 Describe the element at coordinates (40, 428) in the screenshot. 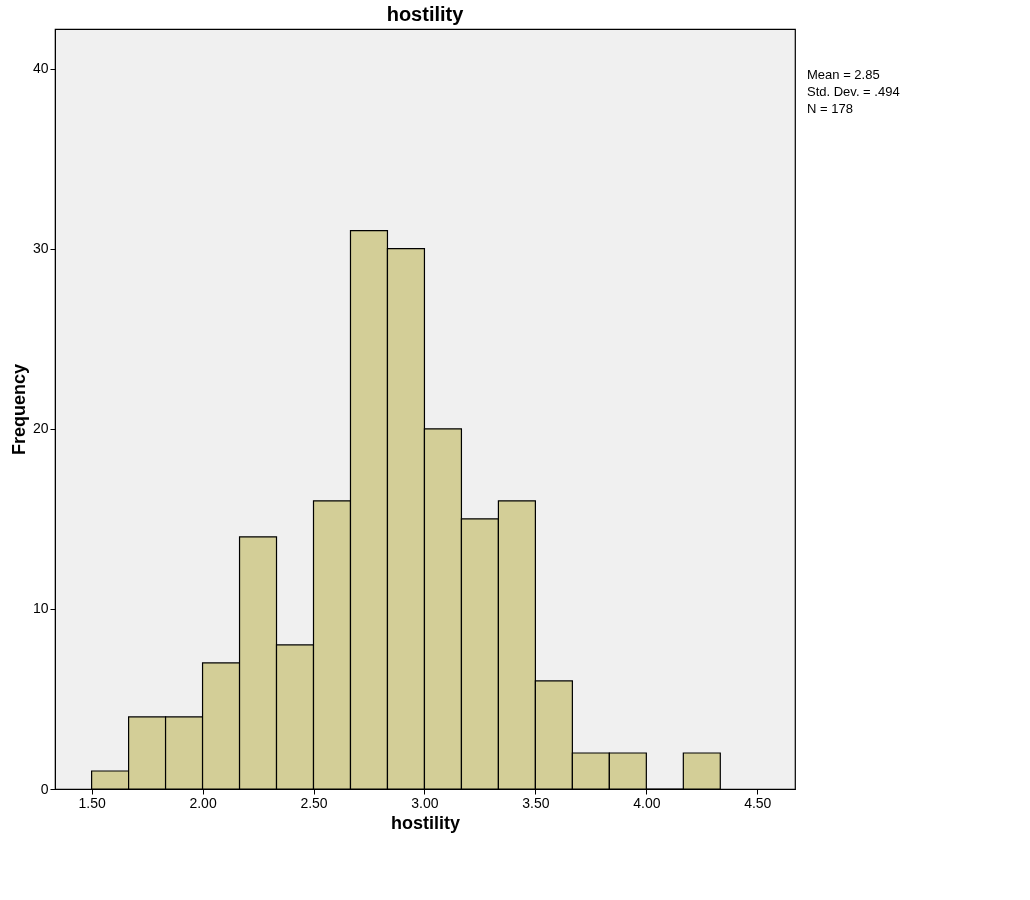

I see `y-tick-label: 20` at that location.